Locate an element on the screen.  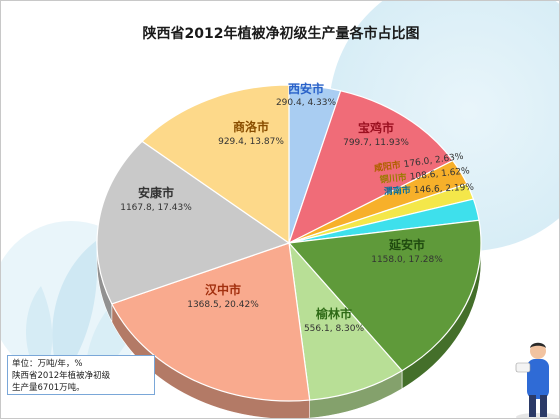
slice-value-label: 1167.8, 17.43% is located at coordinates (156, 208).